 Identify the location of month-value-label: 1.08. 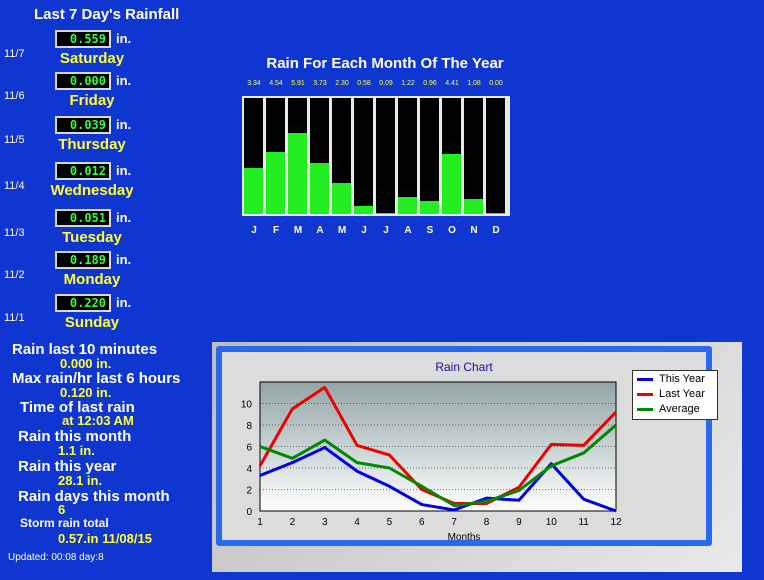
(474, 83).